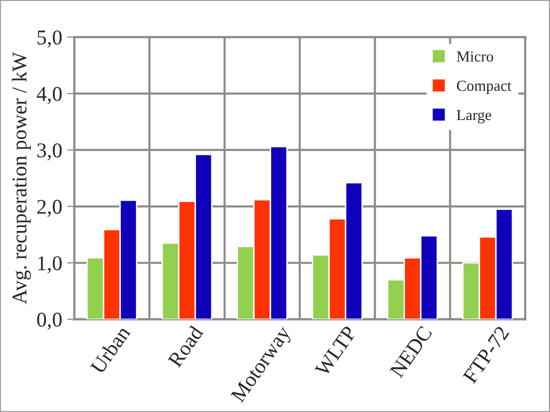 The height and width of the screenshot is (412, 550). Describe the element at coordinates (484, 87) in the screenshot. I see `legend-label: Compact` at that location.